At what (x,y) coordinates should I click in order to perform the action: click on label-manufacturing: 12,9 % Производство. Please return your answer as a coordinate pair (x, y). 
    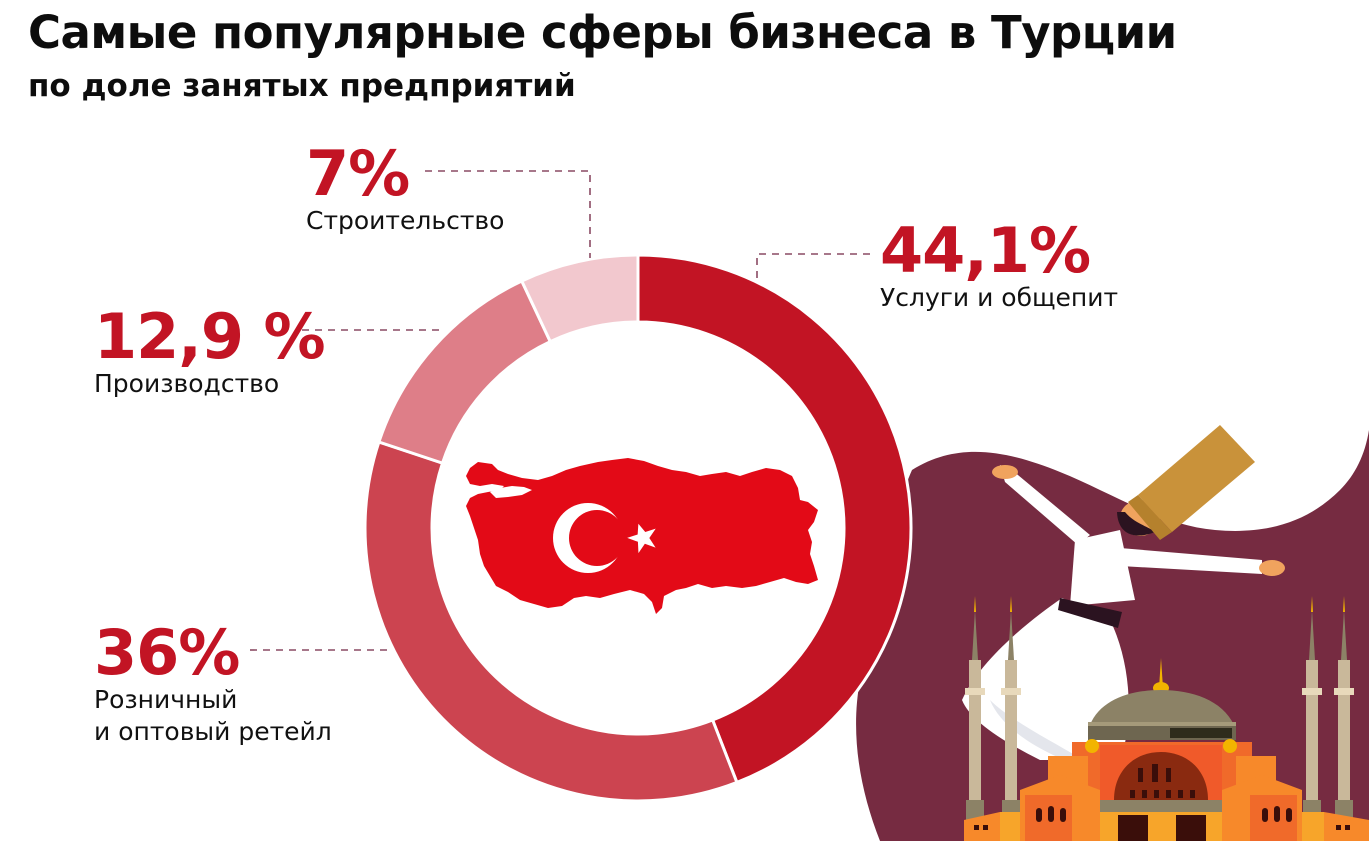
    Looking at the image, I should click on (210, 350).